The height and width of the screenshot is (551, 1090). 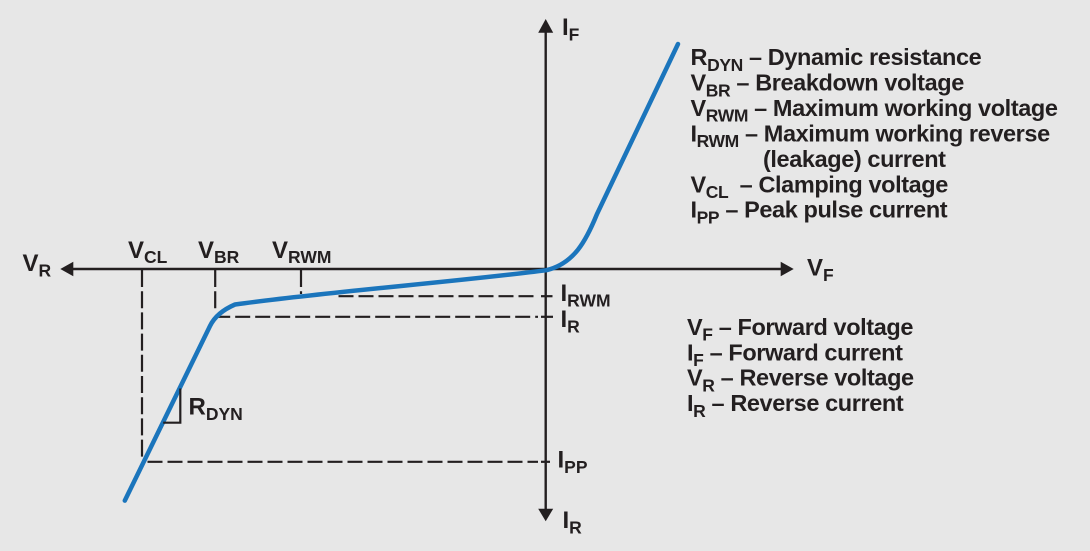 What do you see at coordinates (795, 405) in the screenshot?
I see `svg-text: IR – Reverse current` at bounding box center [795, 405].